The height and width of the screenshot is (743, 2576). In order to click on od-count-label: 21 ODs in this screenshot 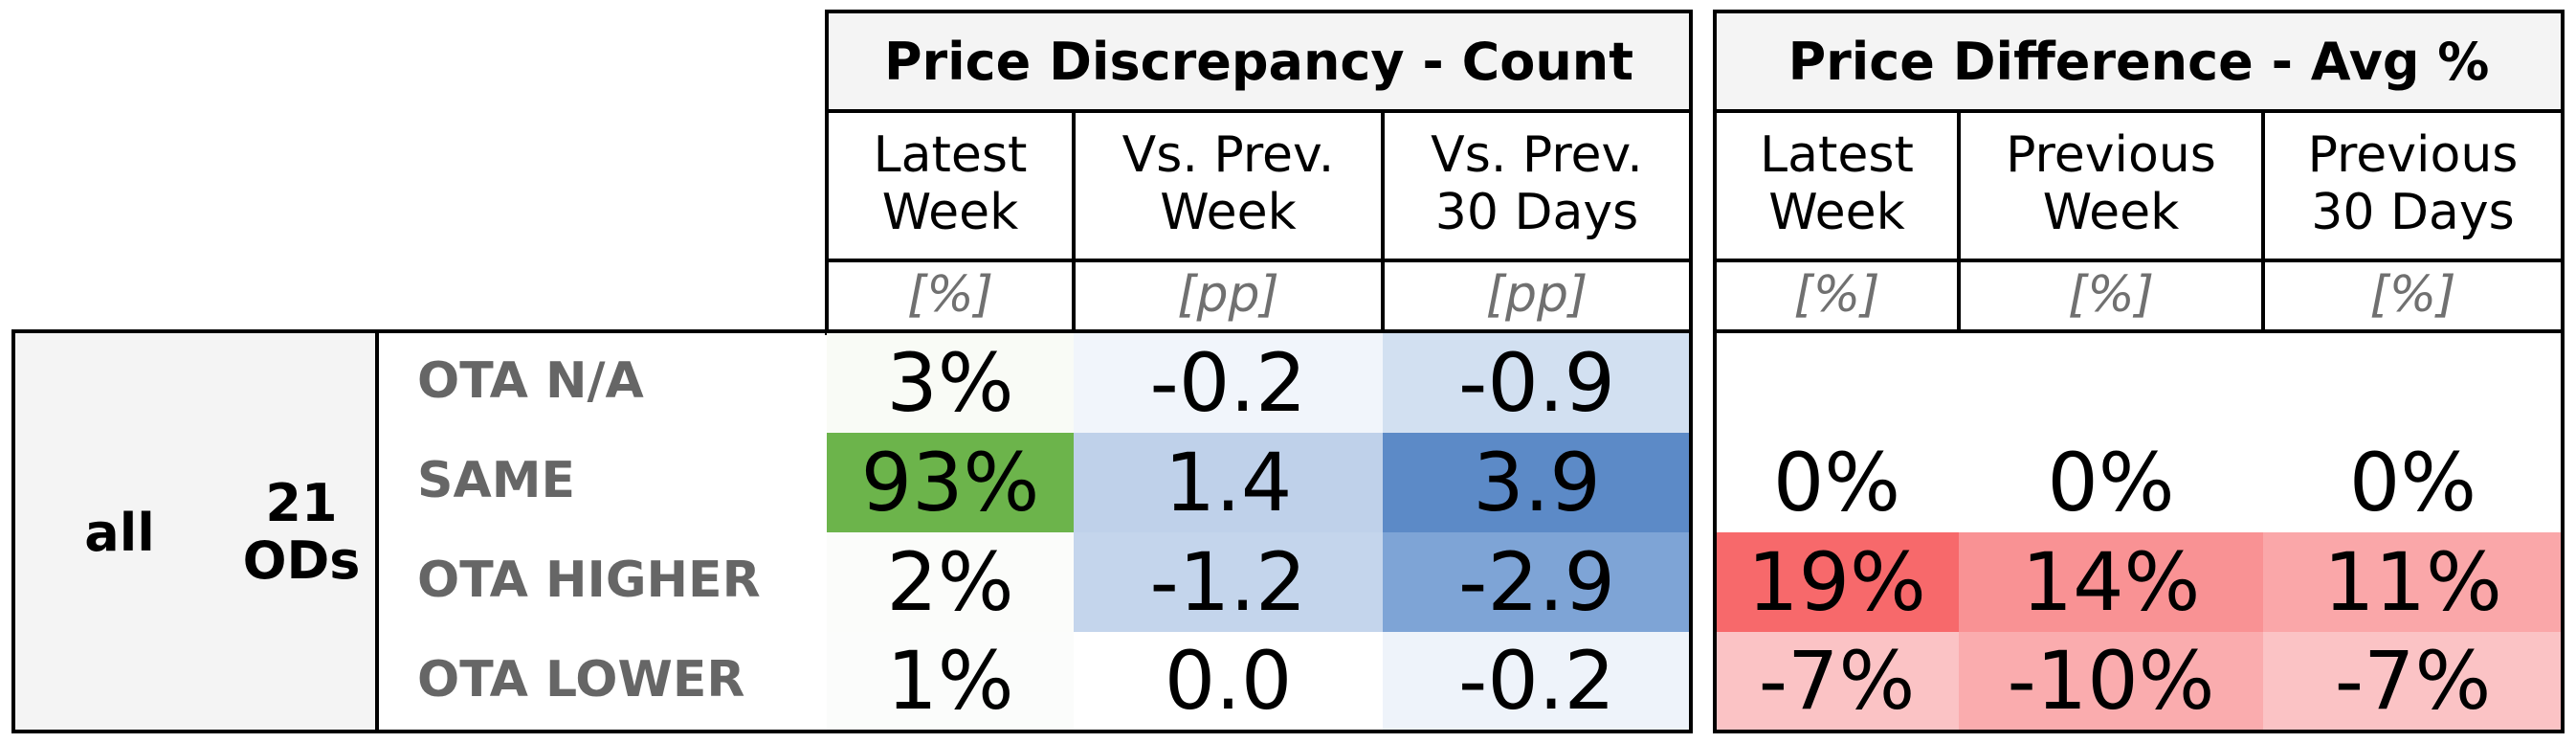, I will do `click(301, 532)`.